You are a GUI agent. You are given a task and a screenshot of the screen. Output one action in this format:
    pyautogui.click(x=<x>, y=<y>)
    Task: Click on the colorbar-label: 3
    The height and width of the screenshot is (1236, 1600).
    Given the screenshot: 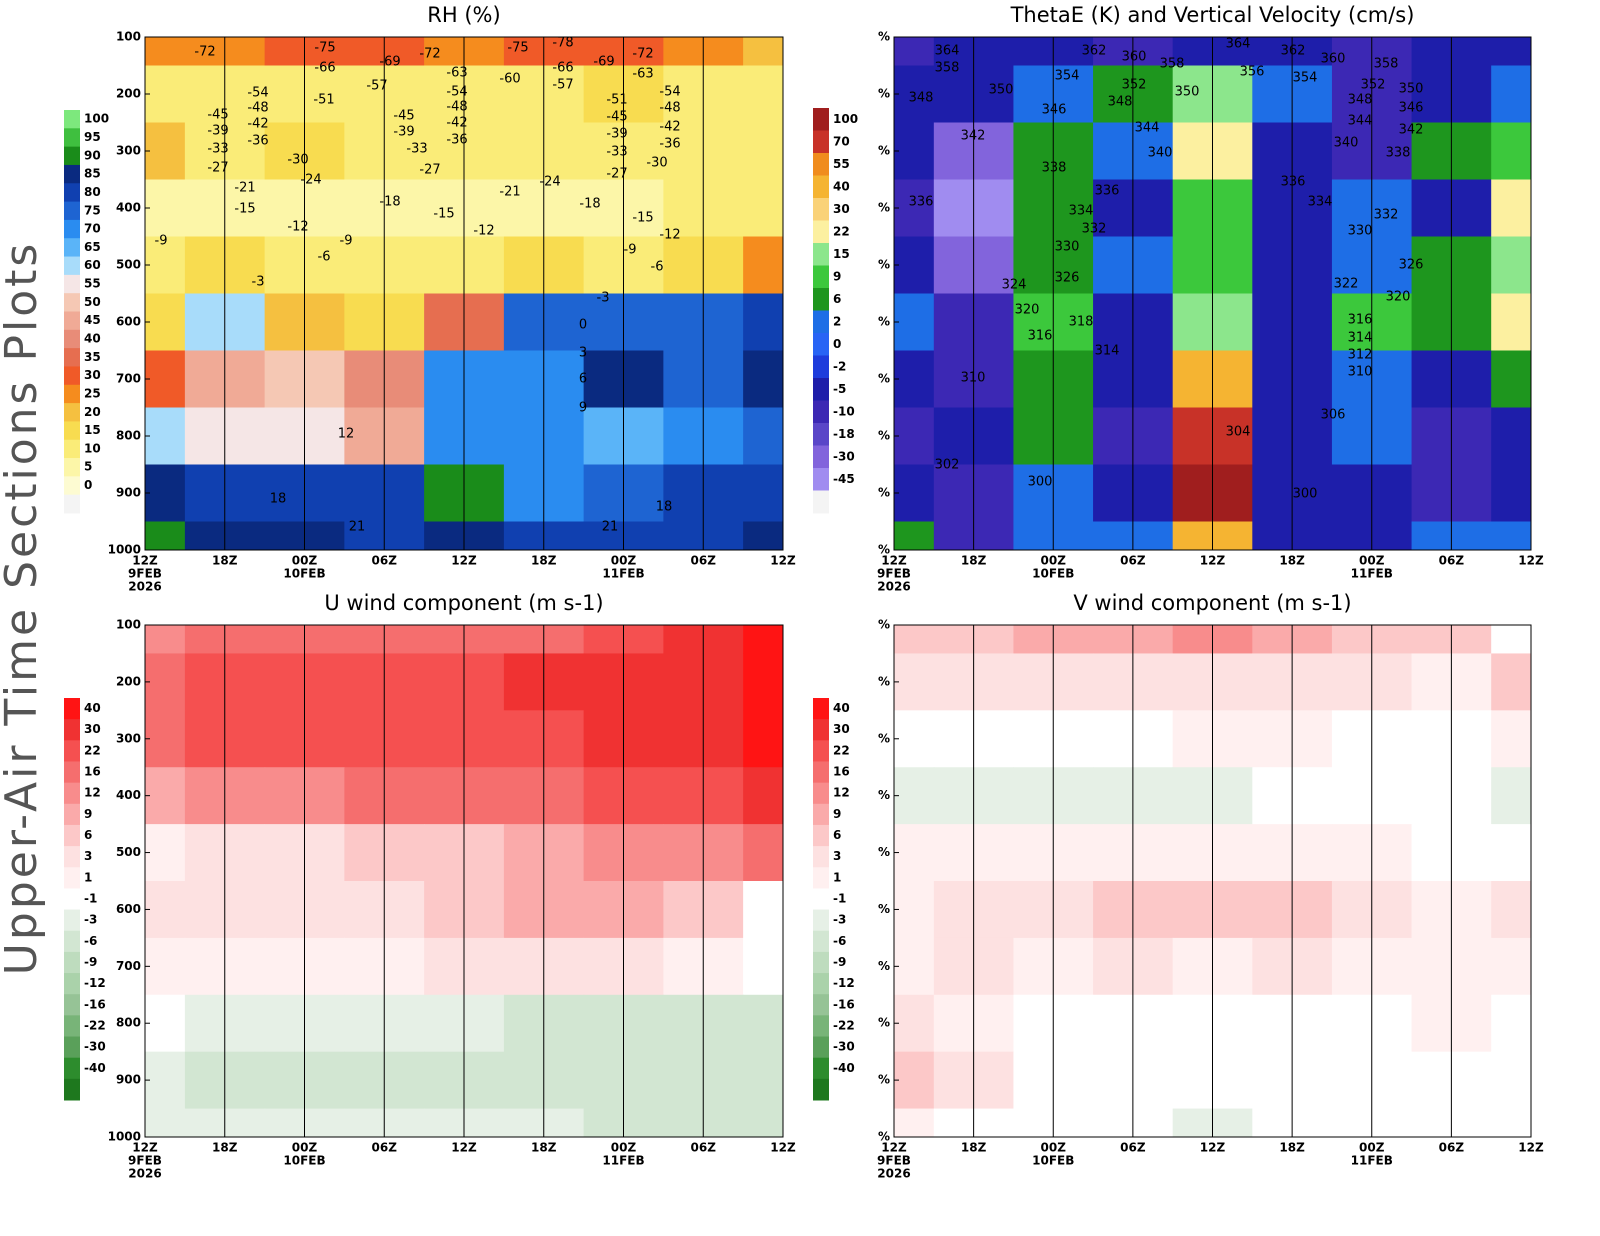 What is the action you would take?
    pyautogui.click(x=88, y=856)
    